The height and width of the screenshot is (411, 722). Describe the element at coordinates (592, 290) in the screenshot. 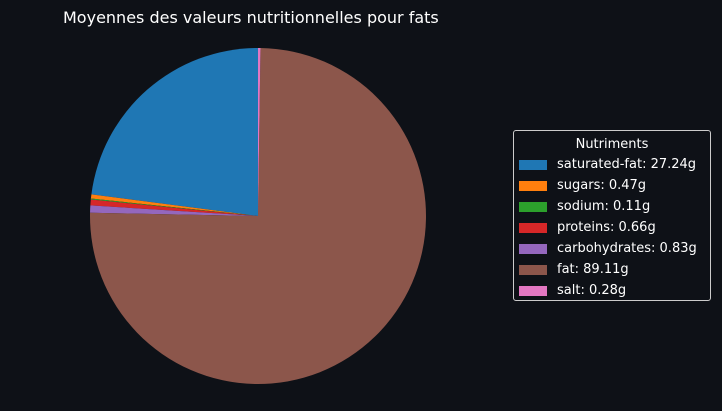

I see `legend-label-salt: salt: 0.28g` at that location.